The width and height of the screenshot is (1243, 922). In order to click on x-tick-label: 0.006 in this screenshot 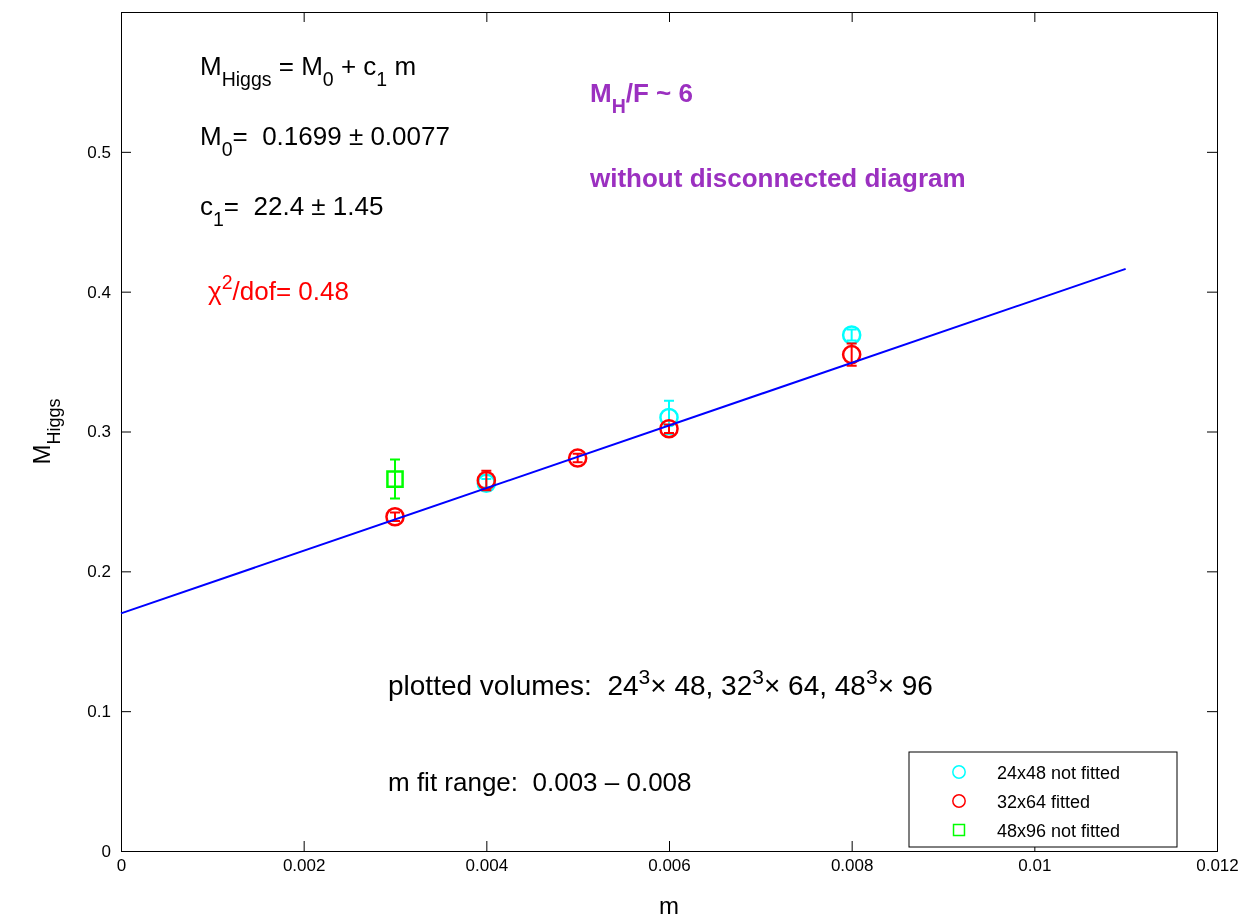, I will do `click(669, 866)`.